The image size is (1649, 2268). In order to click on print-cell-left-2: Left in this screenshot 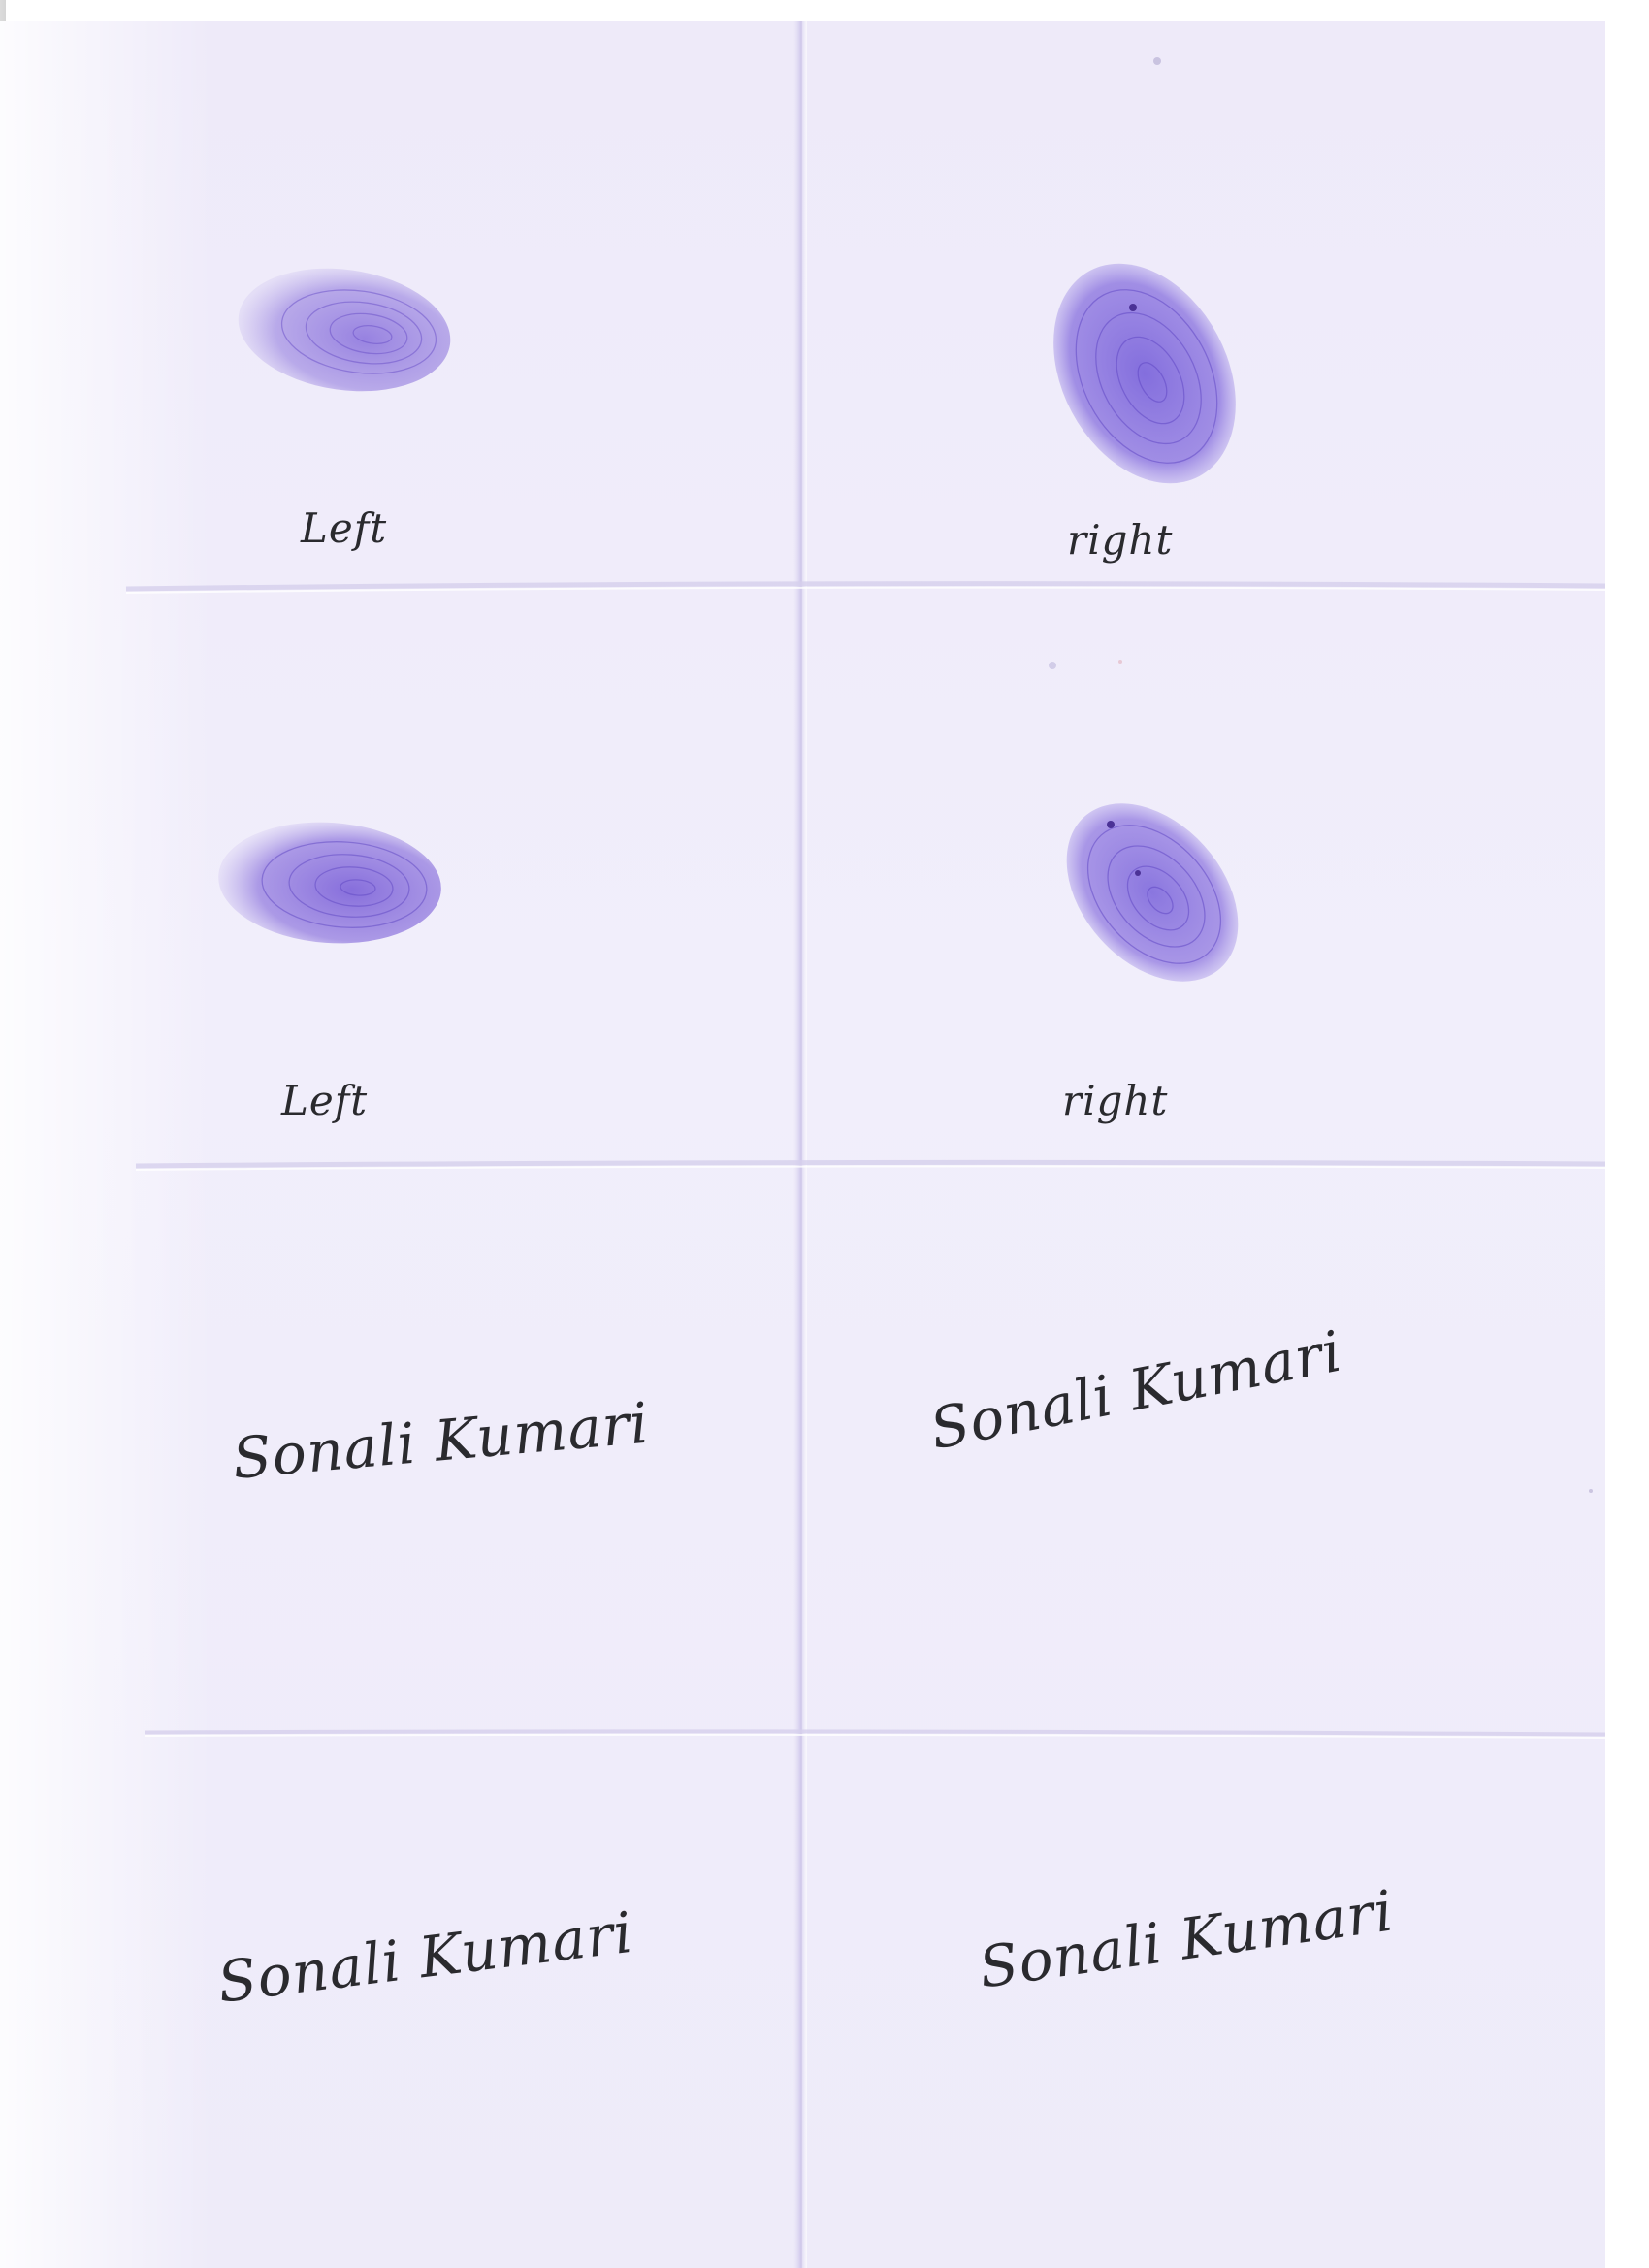, I will do `click(388, 959)`.